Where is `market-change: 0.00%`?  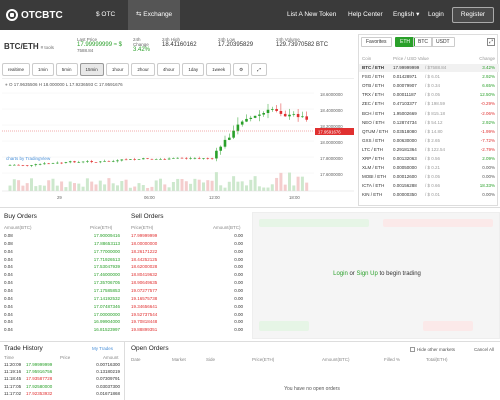
market-change: 0.00% is located at coordinates (488, 195).